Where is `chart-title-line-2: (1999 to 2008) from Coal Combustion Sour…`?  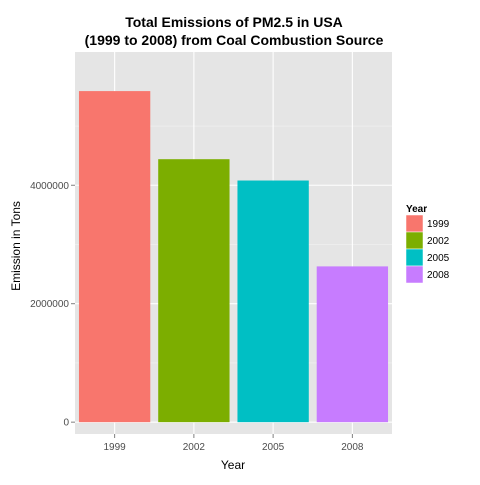 chart-title-line-2: (1999 to 2008) from Coal Combustion Sour… is located at coordinates (234, 40).